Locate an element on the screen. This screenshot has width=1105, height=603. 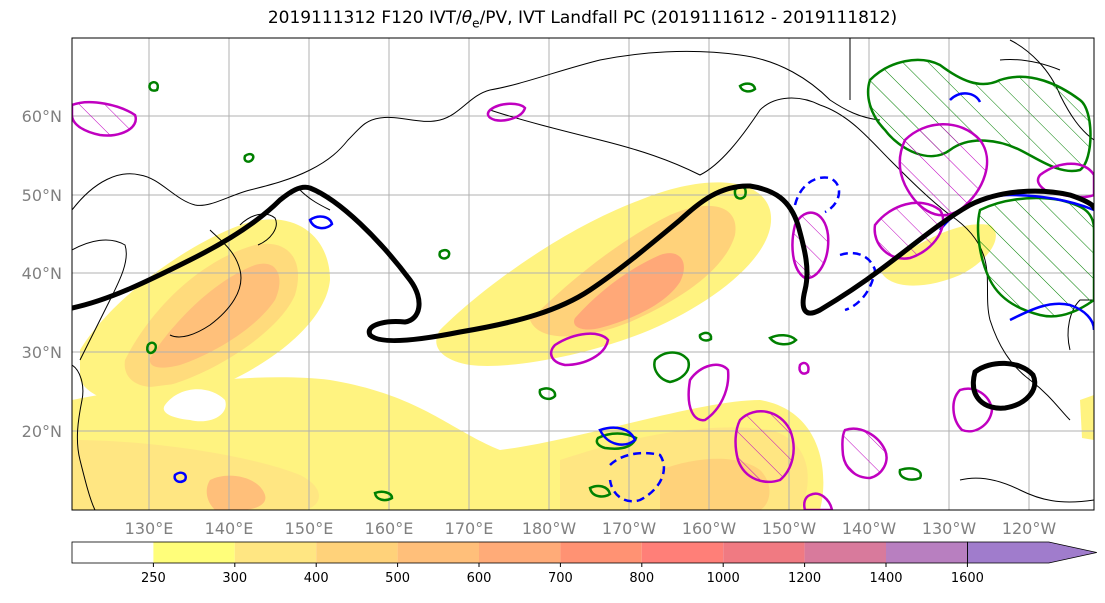
lat-label: 20°N is located at coordinates (42, 431).